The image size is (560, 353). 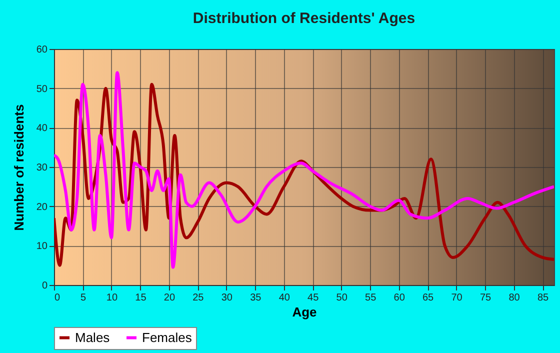 I want to click on y-tick-label: 30, so click(x=42, y=168).